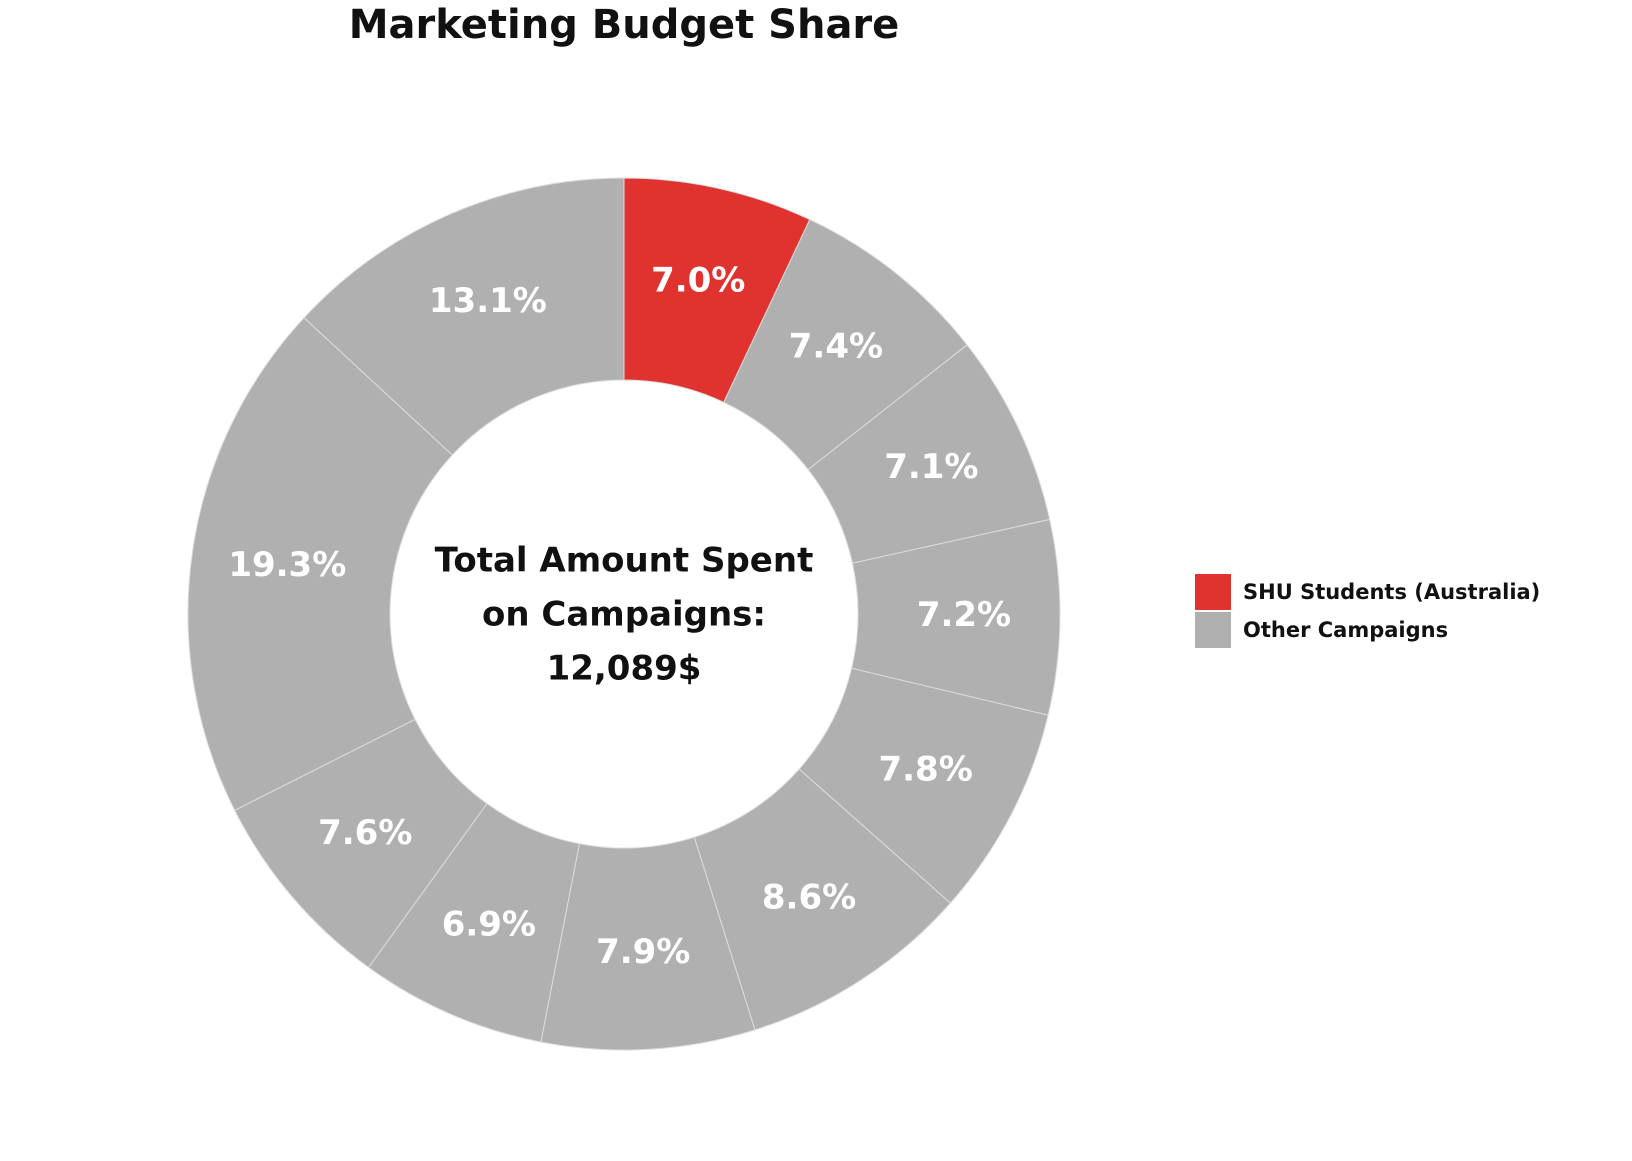 The width and height of the screenshot is (1632, 1161). I want to click on center-text-line-2: on Campaigns:, so click(624, 615).